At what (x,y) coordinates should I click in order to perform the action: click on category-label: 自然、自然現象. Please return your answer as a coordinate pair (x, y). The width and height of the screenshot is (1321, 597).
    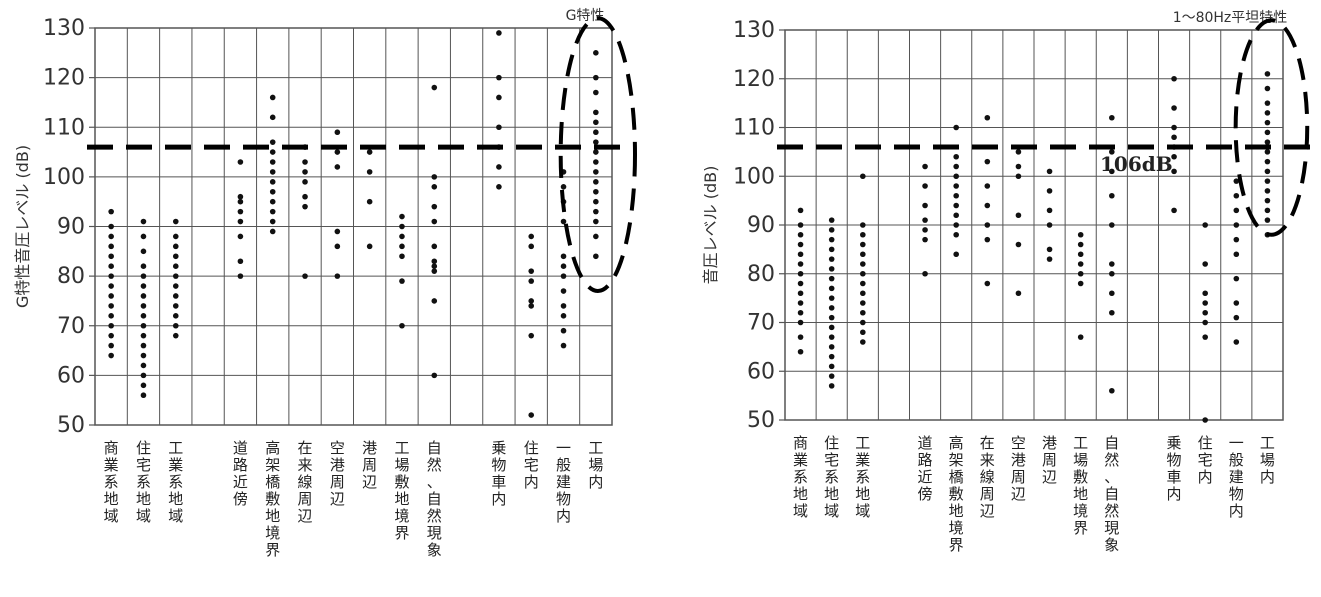
    Looking at the image, I should click on (434, 499).